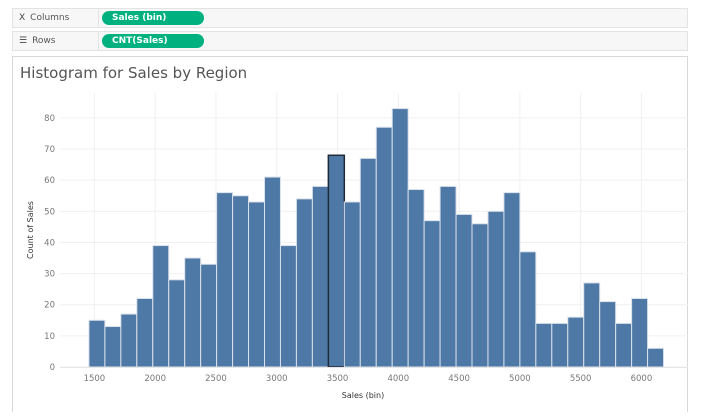 This screenshot has height=420, width=710. What do you see at coordinates (23, 41) in the screenshot?
I see `rows-icon: ☰` at bounding box center [23, 41].